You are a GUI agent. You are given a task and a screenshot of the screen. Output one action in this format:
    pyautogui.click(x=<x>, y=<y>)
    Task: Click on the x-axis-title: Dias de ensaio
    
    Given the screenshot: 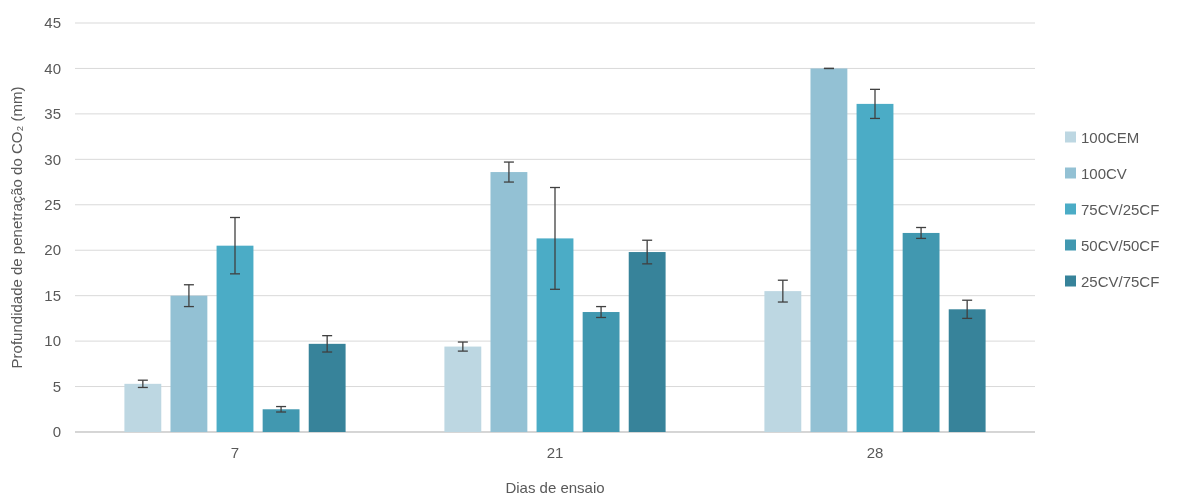 What is the action you would take?
    pyautogui.click(x=555, y=487)
    